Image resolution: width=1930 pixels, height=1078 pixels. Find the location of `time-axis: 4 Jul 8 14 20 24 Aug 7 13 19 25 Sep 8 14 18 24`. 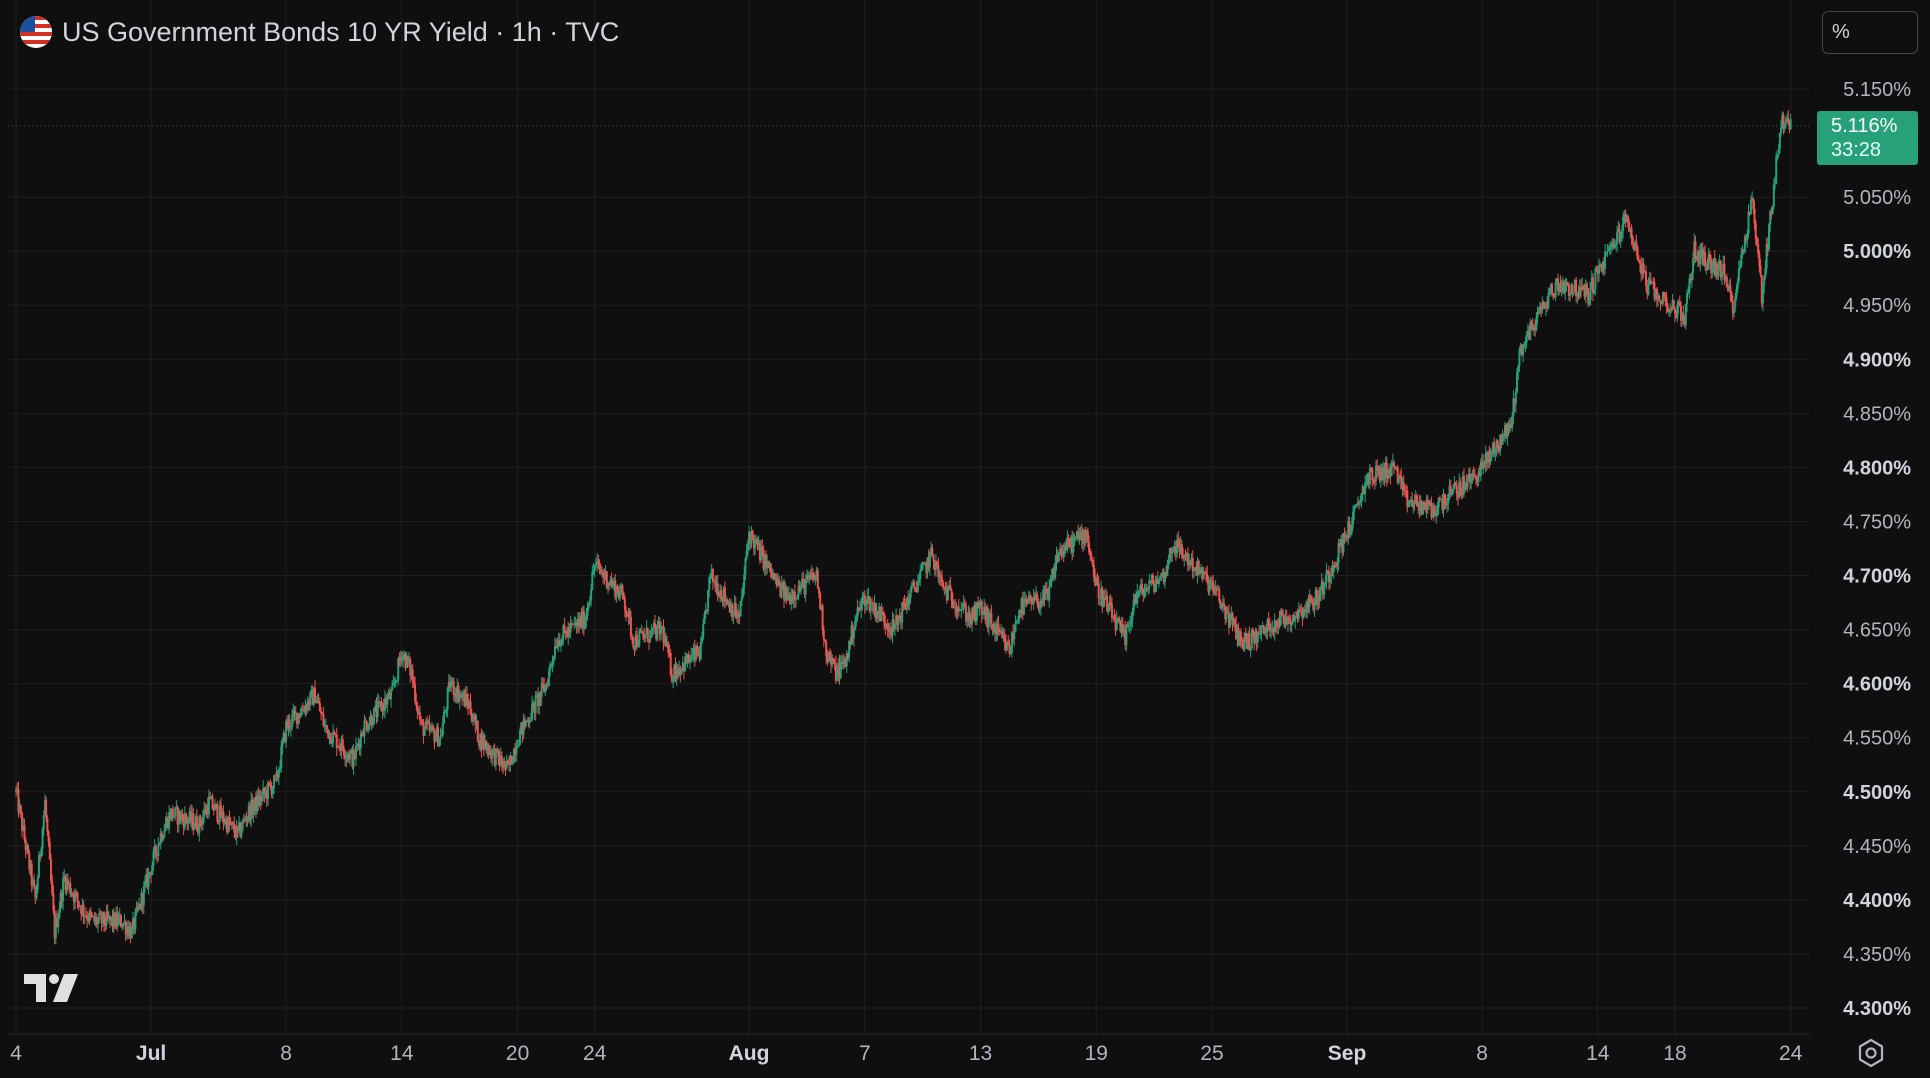

time-axis: 4 Jul 8 14 20 24 Aug 7 13 19 25 Sep 8 14 18 24 is located at coordinates (906, 1053).